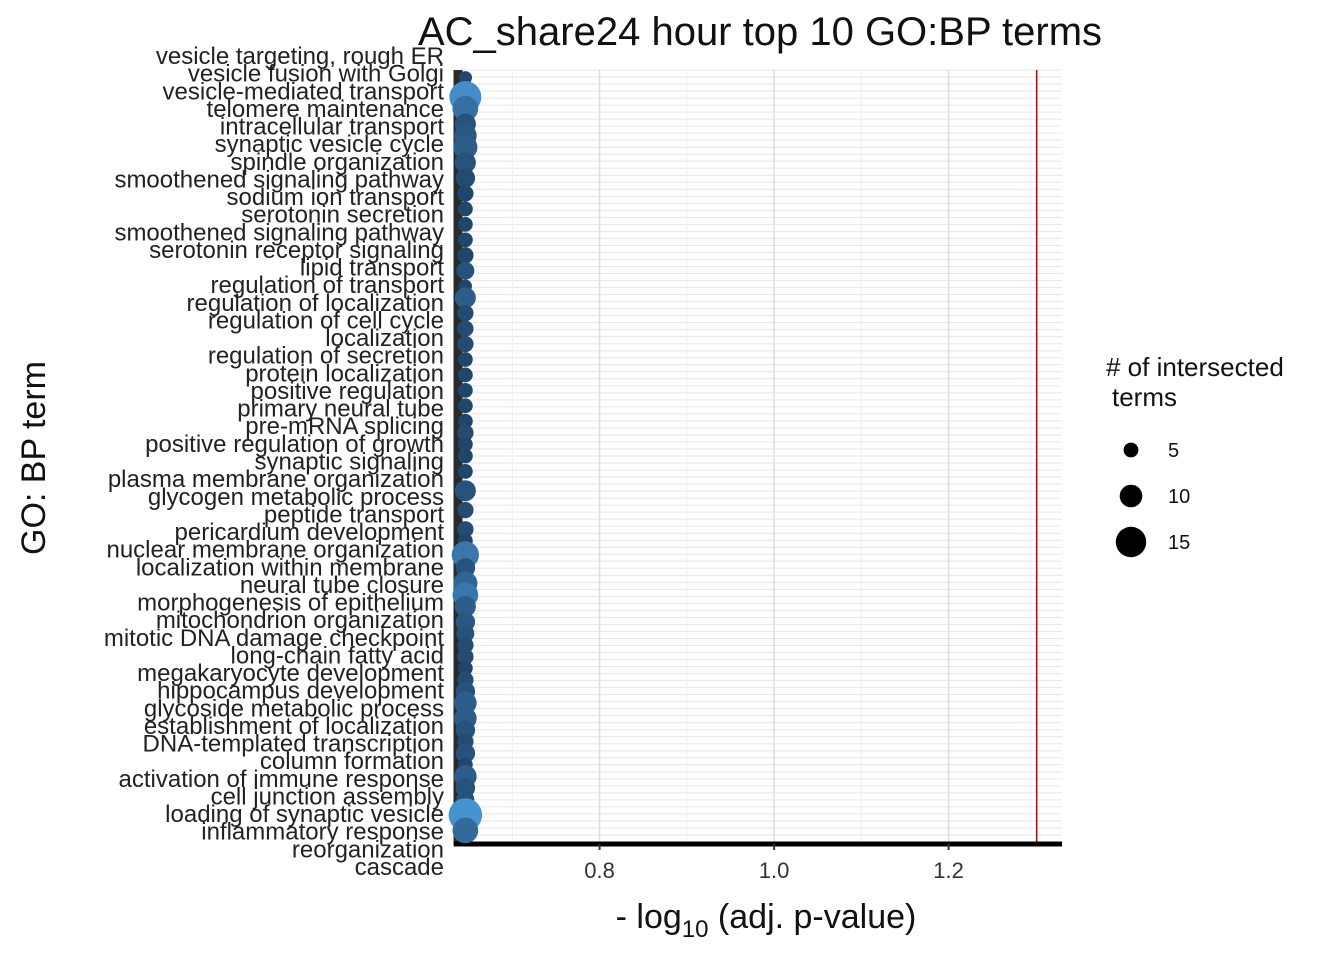  I want to click on y-tick-label: synaptic signaling, so click(349, 462).